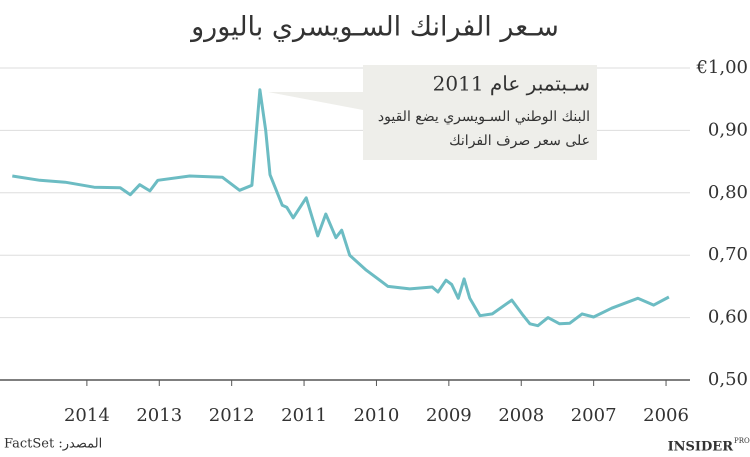 This screenshot has width=750, height=457. What do you see at coordinates (159, 415) in the screenshot?
I see `x-tick-label: 2013` at bounding box center [159, 415].